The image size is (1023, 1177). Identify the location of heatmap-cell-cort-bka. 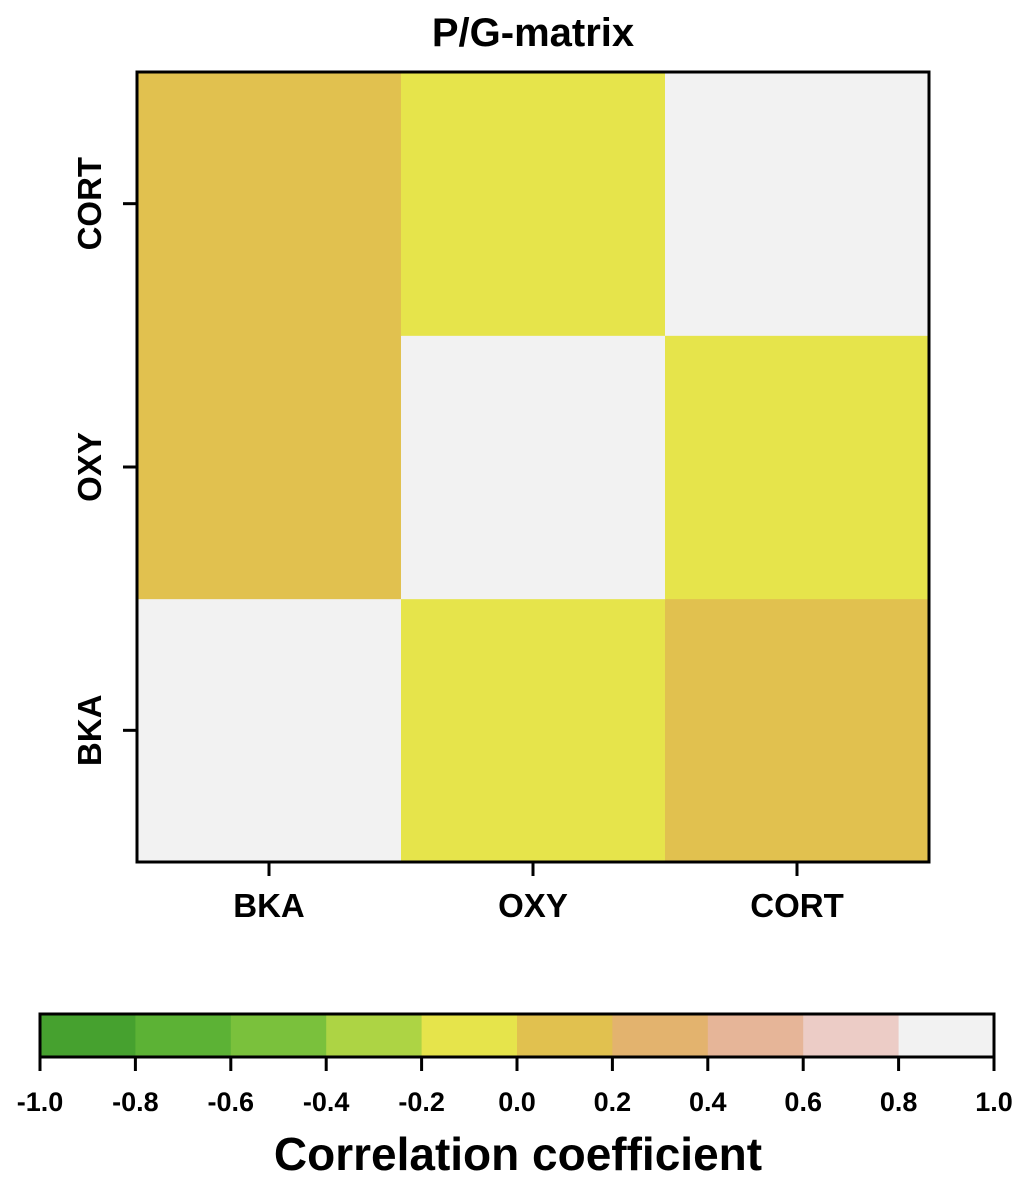
(269, 204).